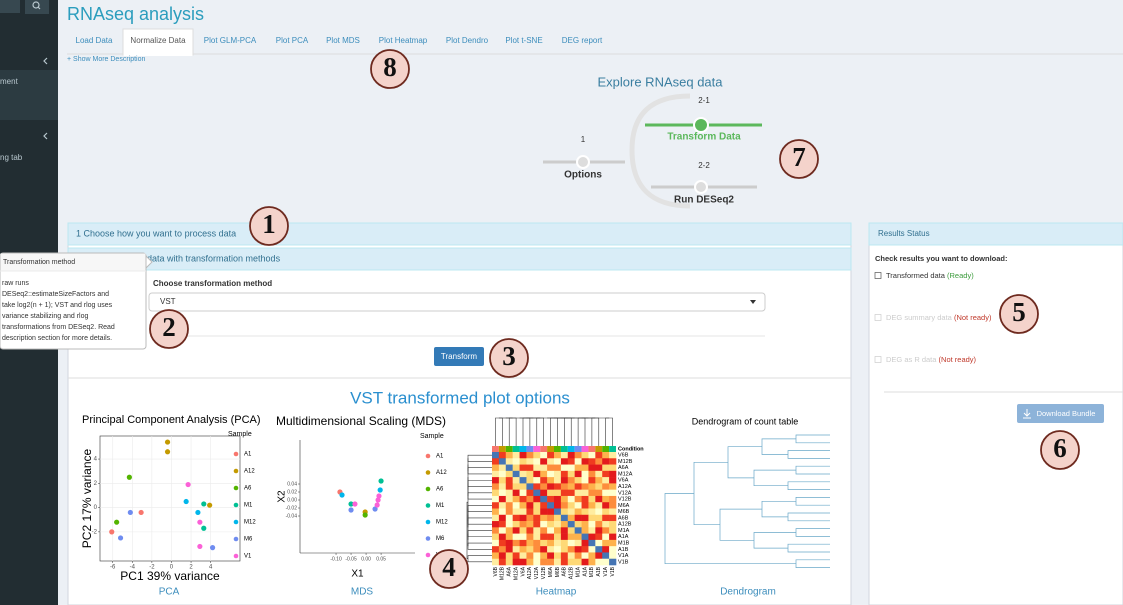 This screenshot has width=1123, height=605. I want to click on x-tick-label: 0, so click(172, 568).